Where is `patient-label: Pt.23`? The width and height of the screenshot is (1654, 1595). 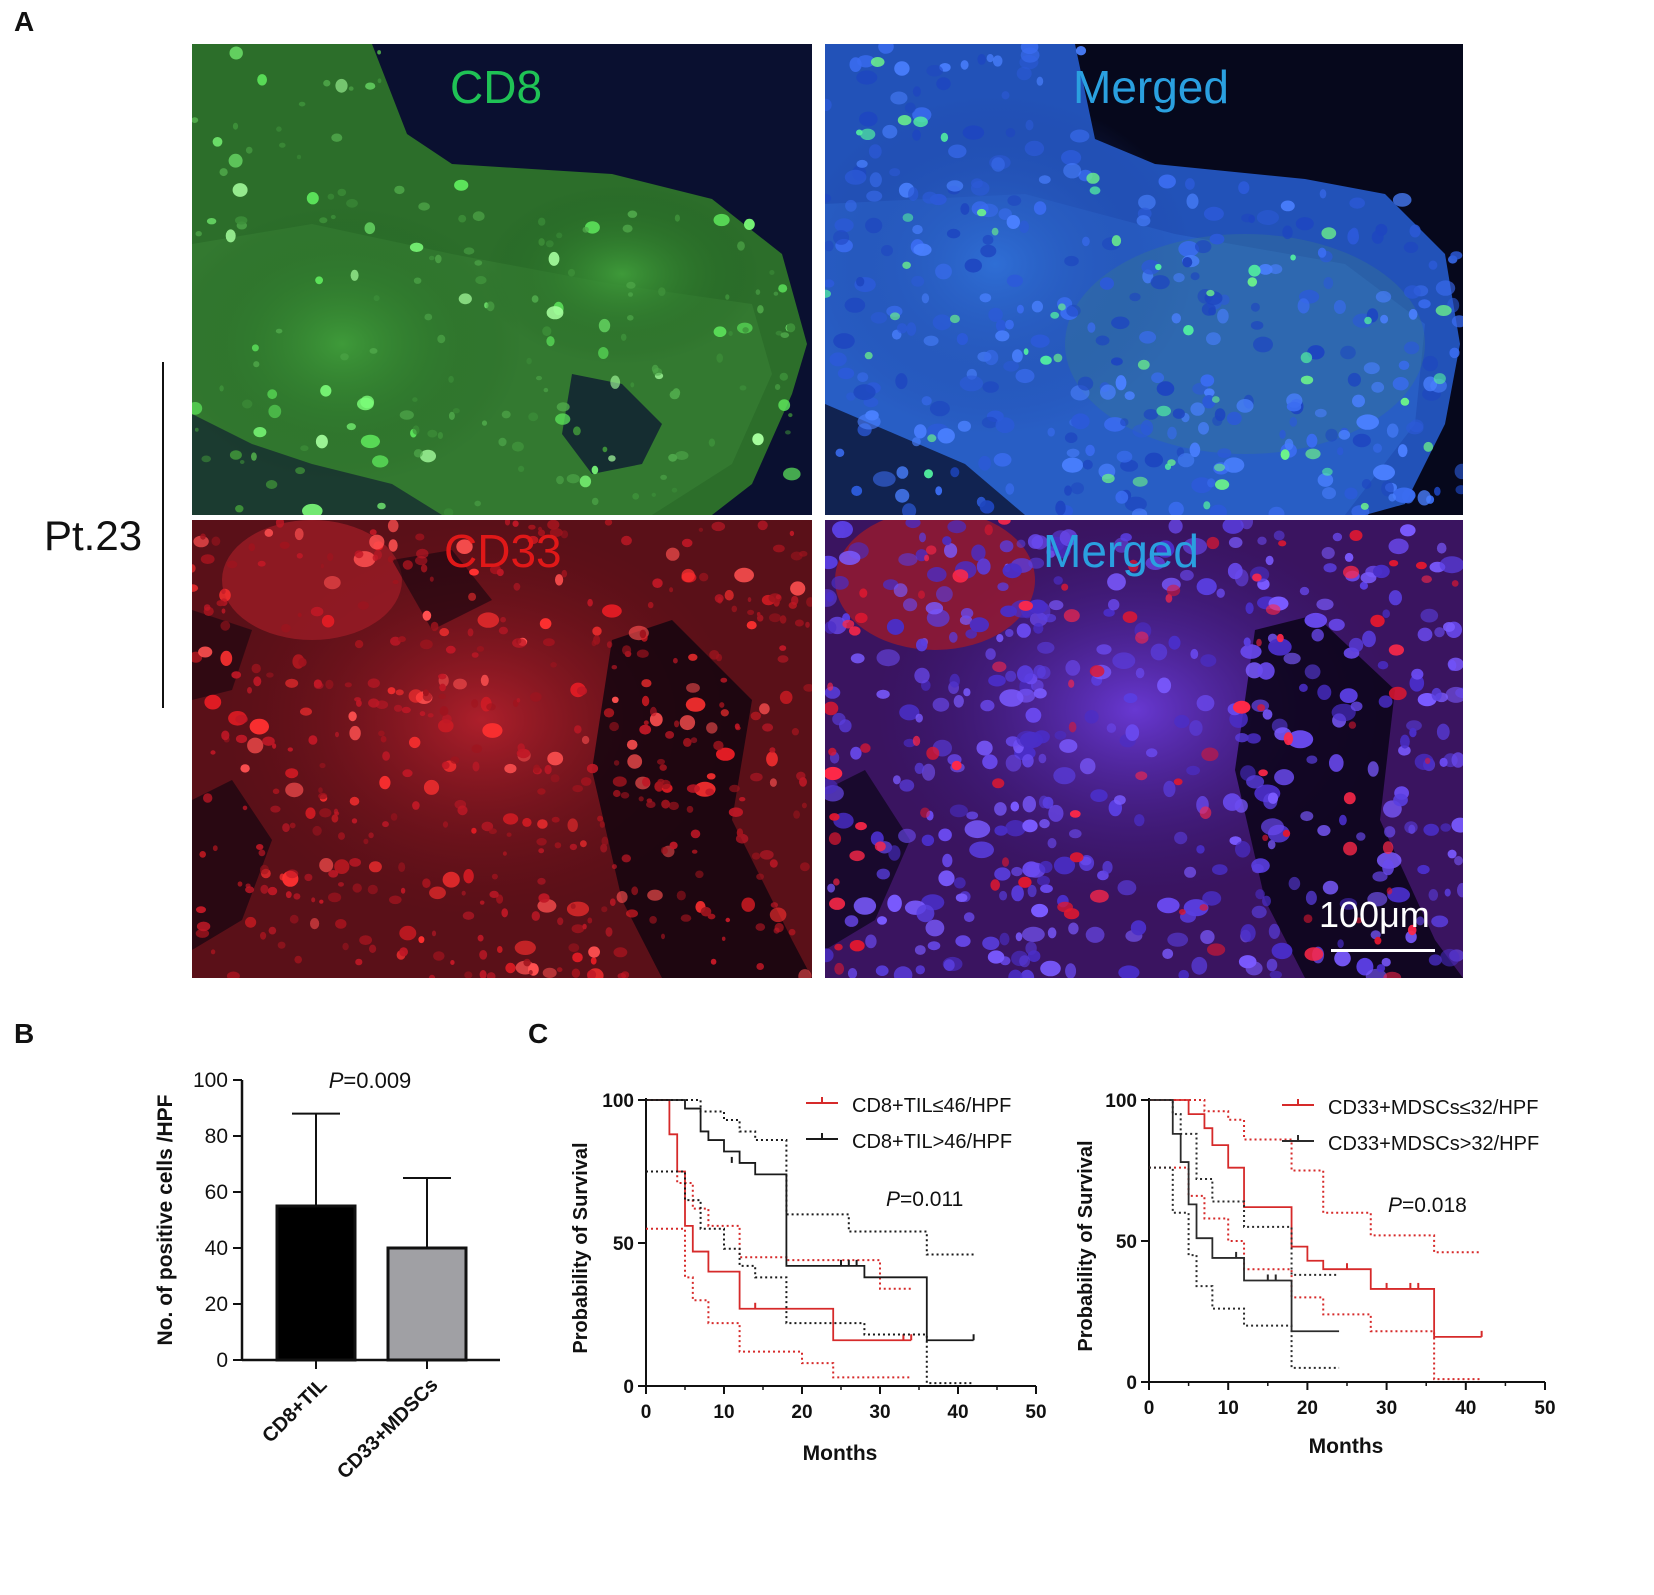
patient-label: Pt.23 is located at coordinates (93, 535).